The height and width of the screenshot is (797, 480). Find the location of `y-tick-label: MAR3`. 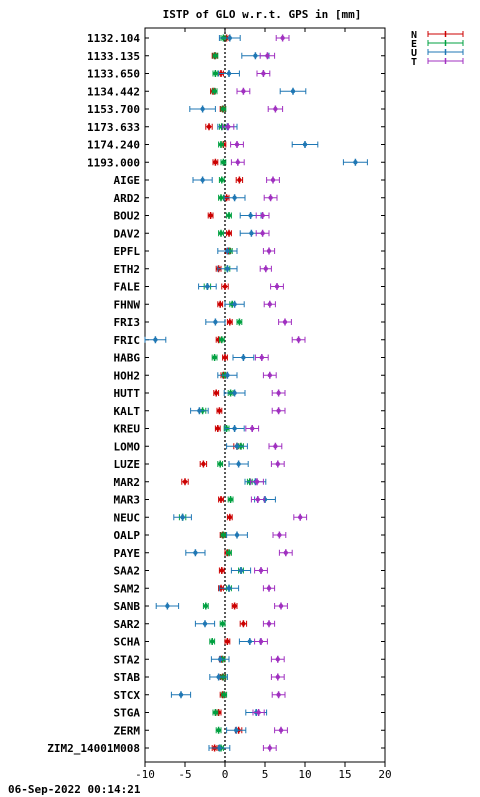

y-tick-label: MAR3 is located at coordinates (127, 500).